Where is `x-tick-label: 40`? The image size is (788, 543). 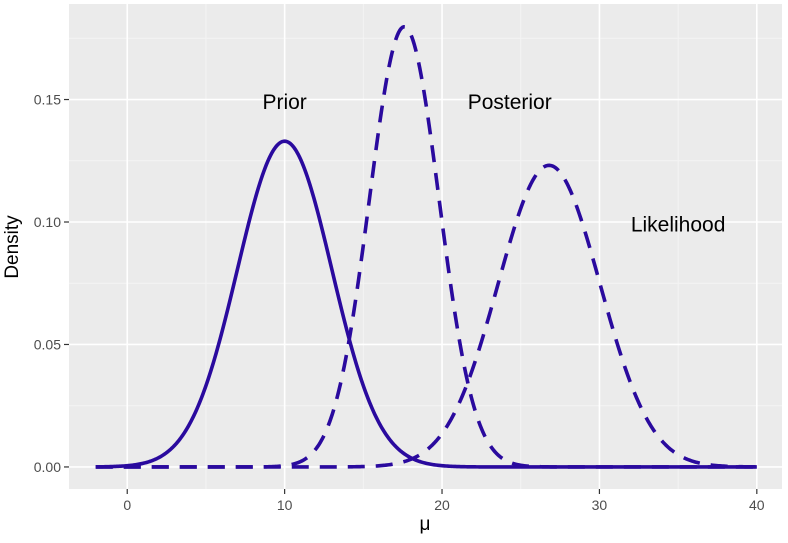
x-tick-label: 40 is located at coordinates (757, 505).